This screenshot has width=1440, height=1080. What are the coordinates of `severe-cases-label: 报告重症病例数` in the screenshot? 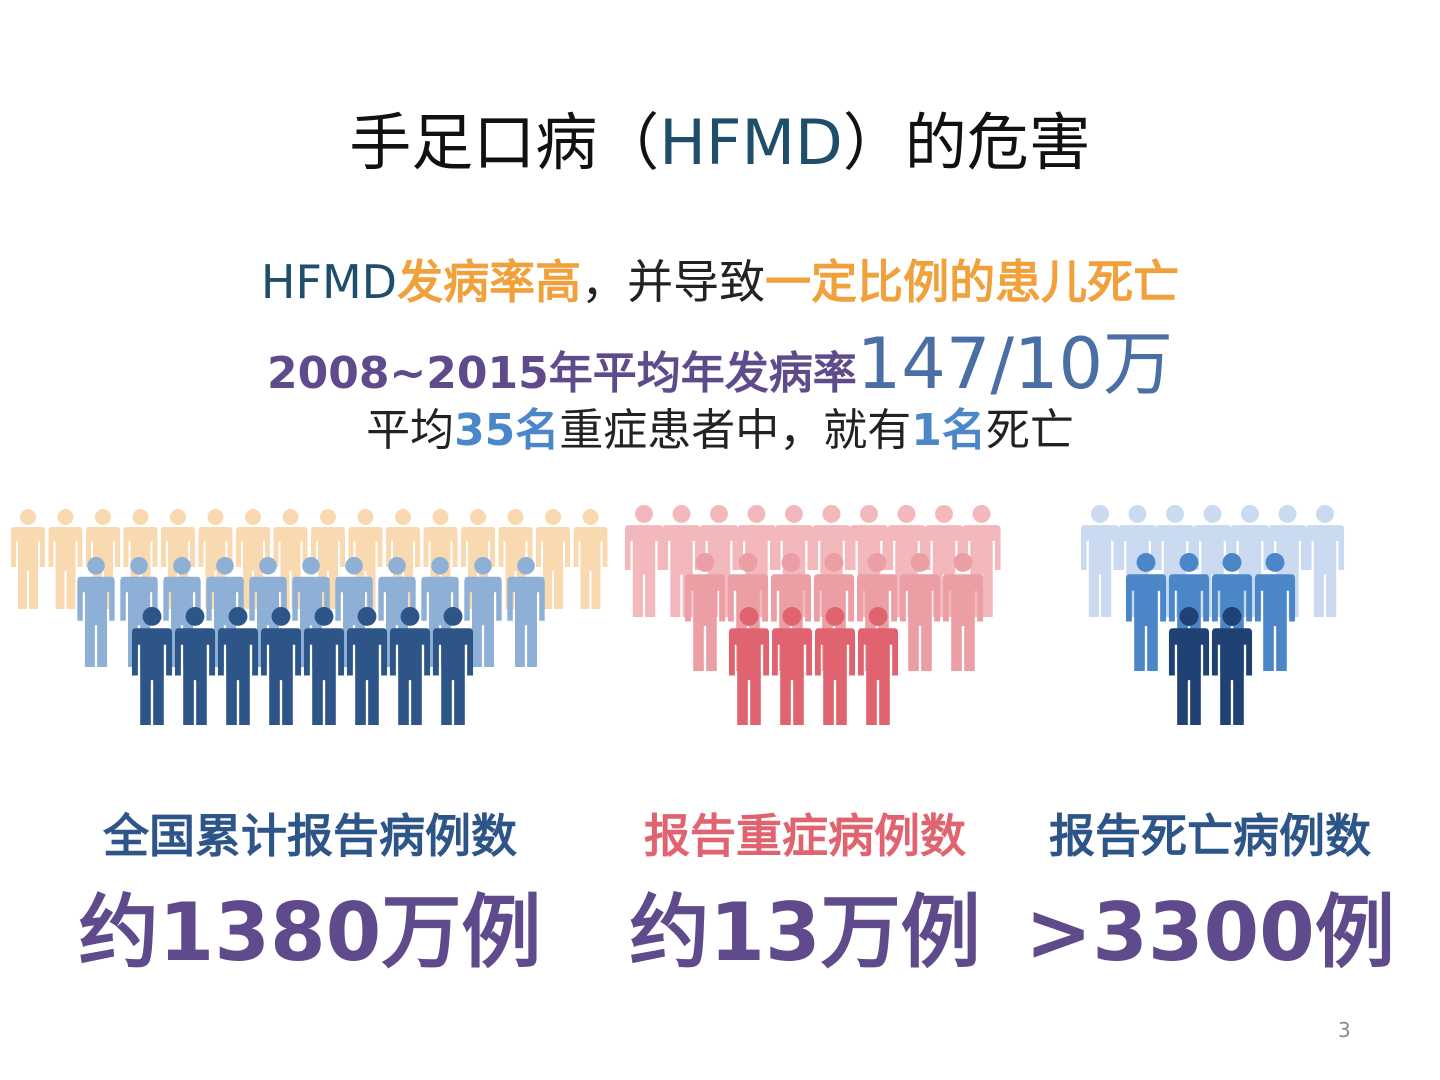 It's located at (805, 836).